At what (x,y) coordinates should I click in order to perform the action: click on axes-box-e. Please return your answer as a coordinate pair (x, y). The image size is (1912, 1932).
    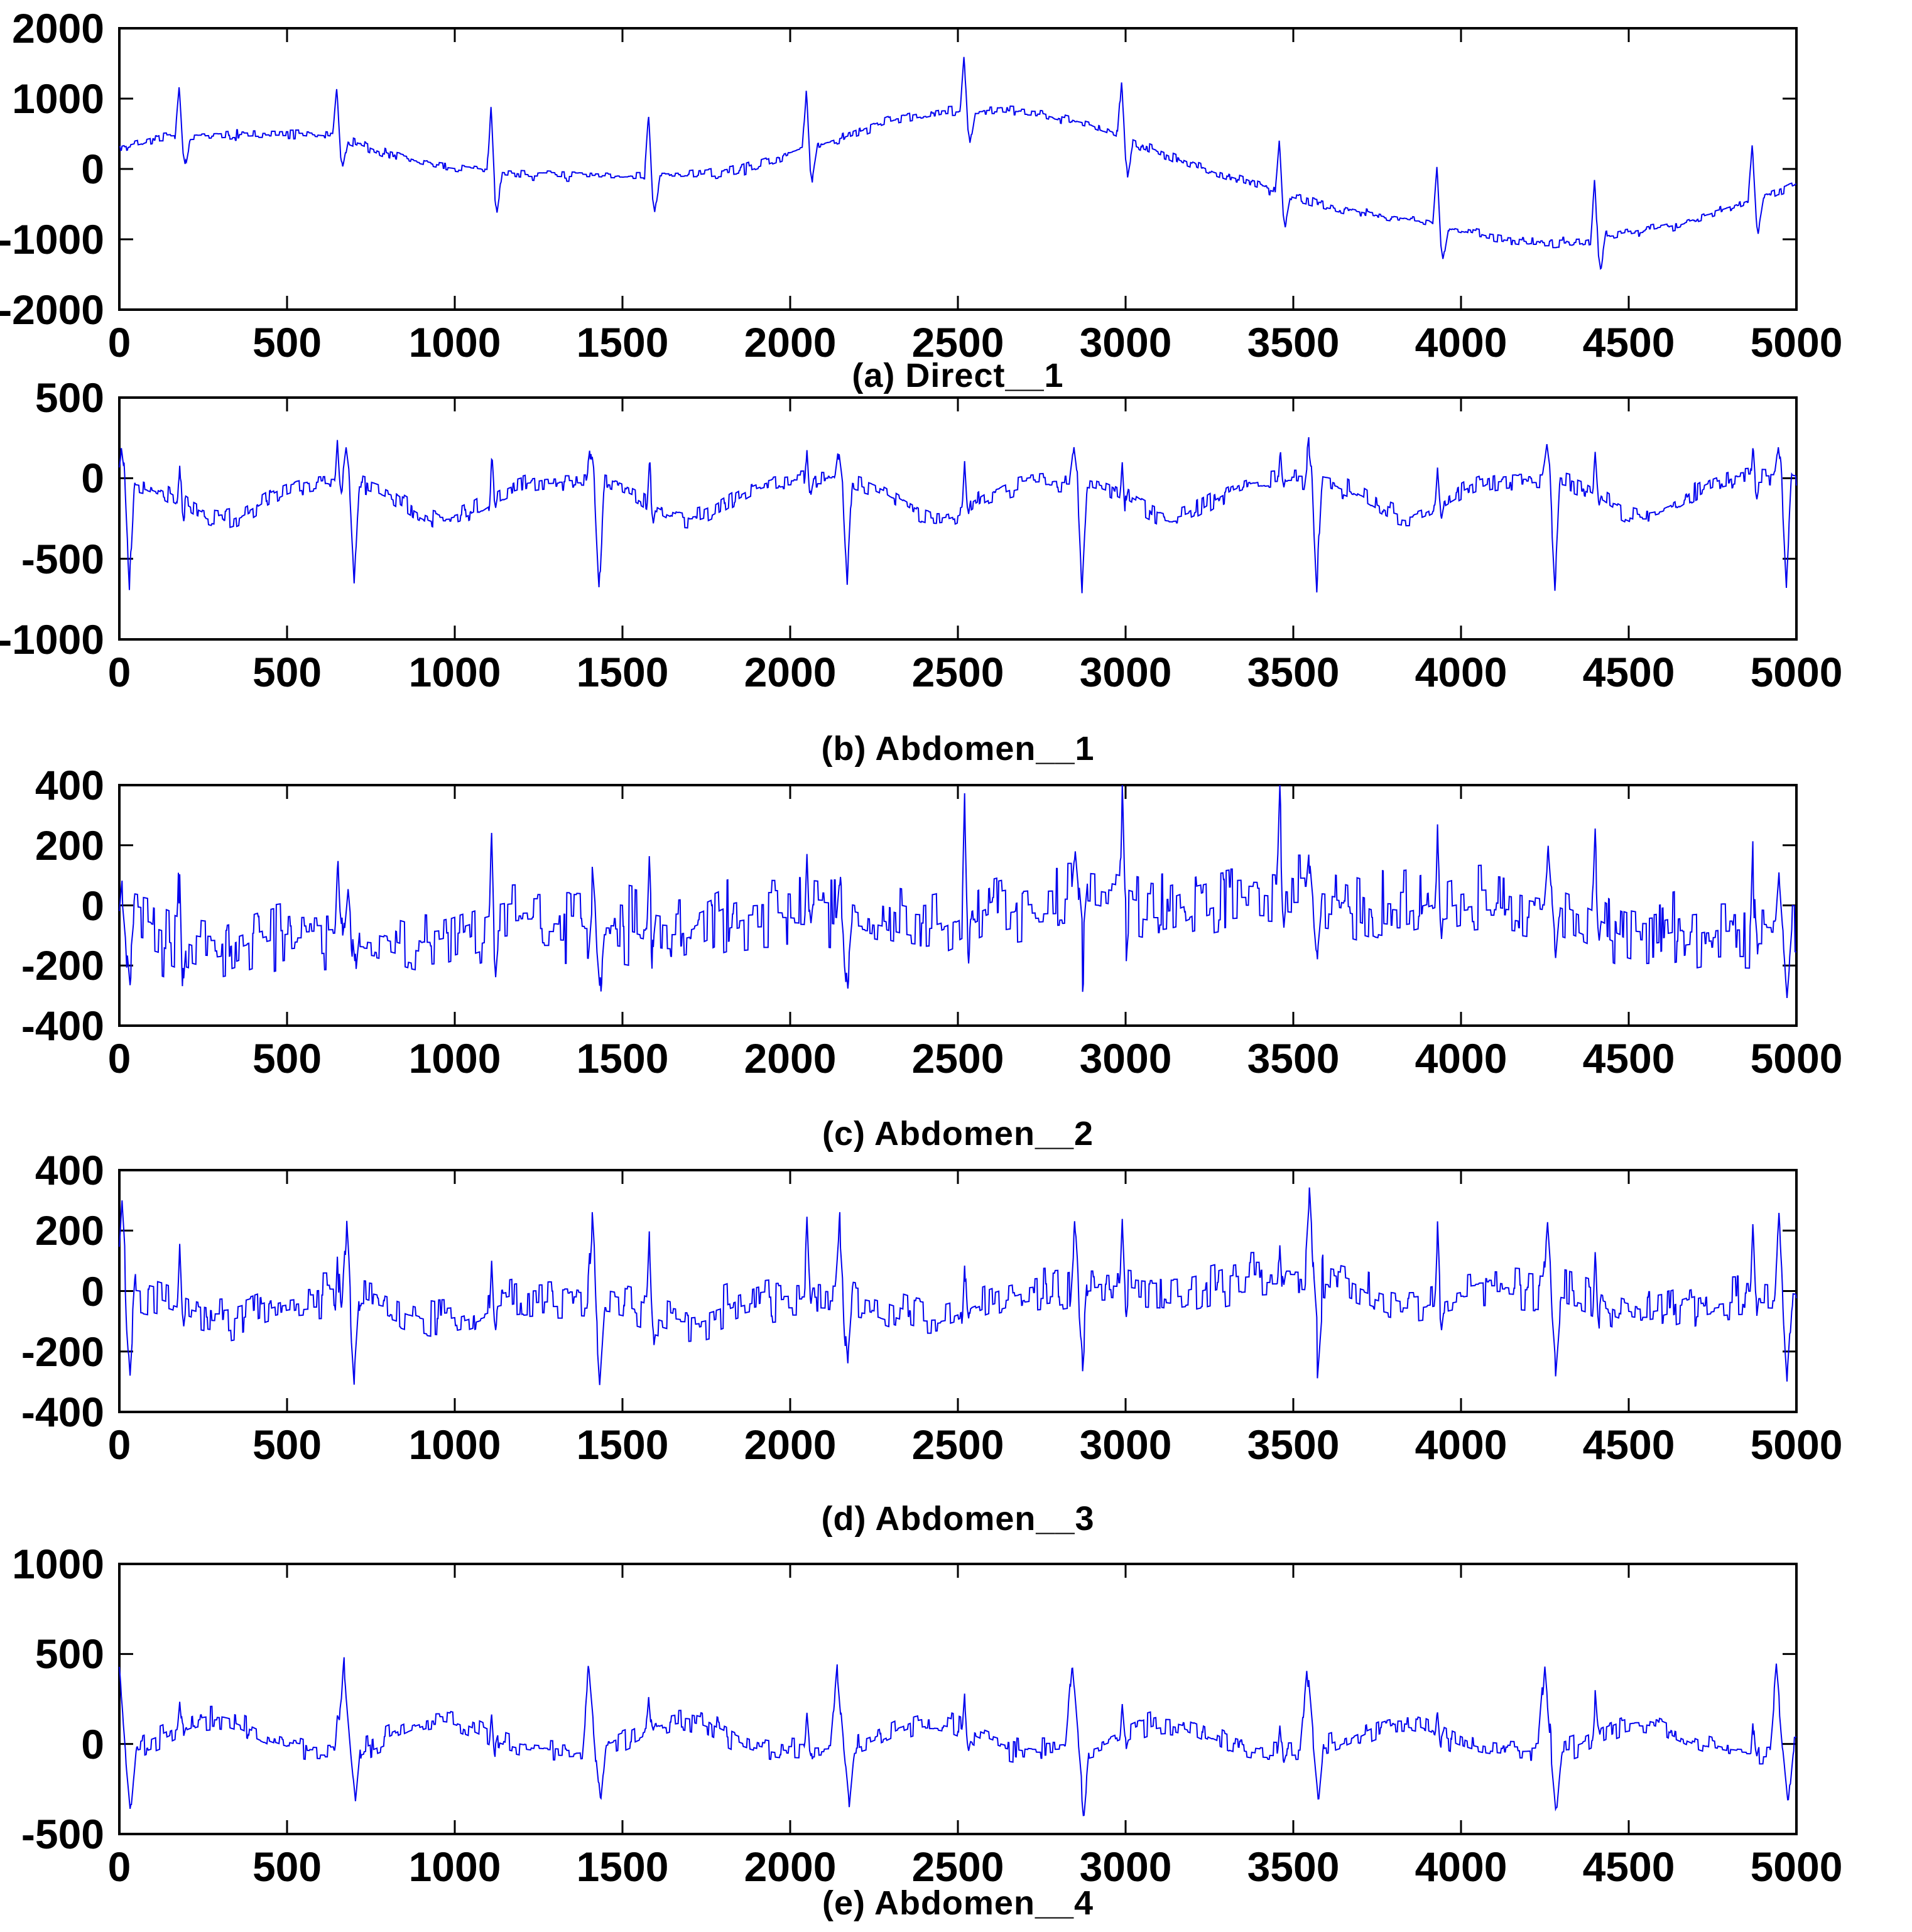
    Looking at the image, I should click on (958, 1699).